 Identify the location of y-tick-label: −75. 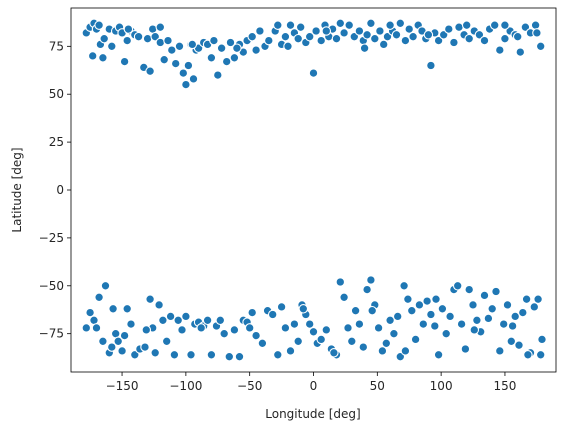
(51, 334).